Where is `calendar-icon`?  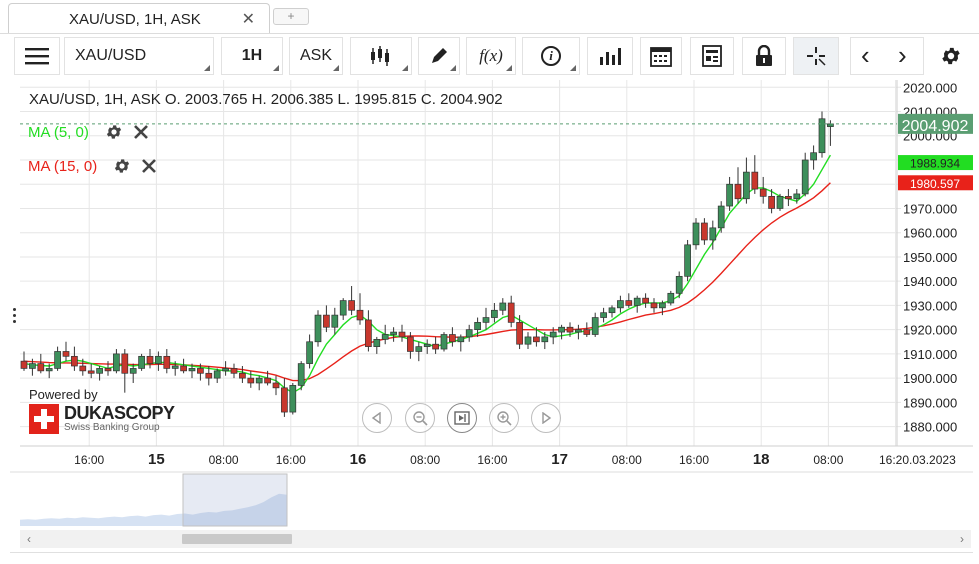 calendar-icon is located at coordinates (661, 57).